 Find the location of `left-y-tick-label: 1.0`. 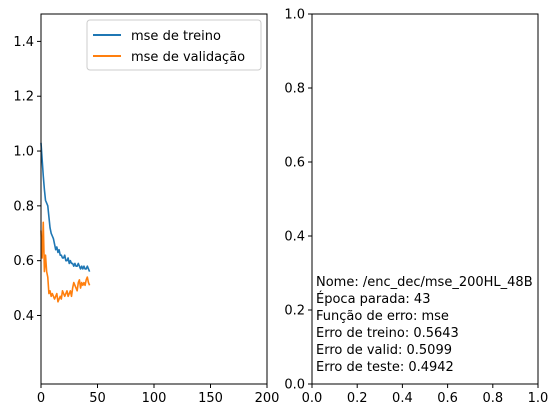

left-y-tick-label: 1.0 is located at coordinates (23, 152).